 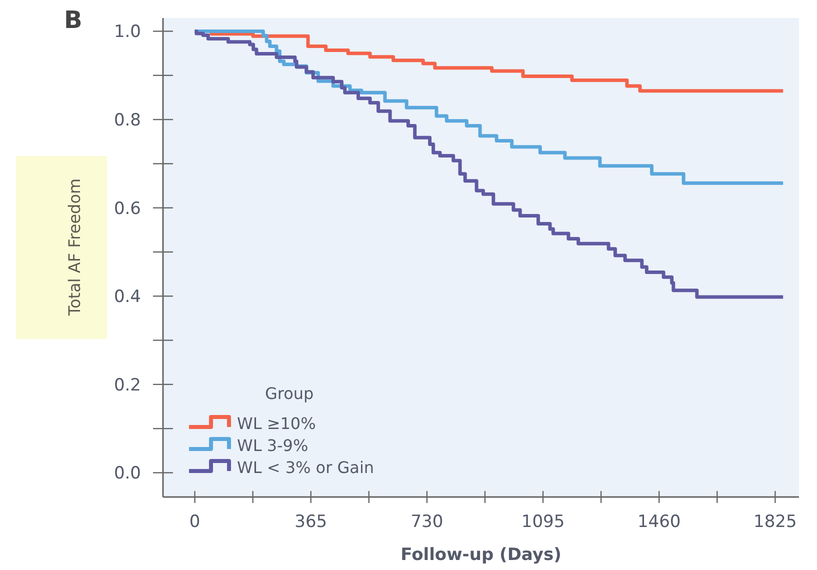 What do you see at coordinates (481, 555) in the screenshot?
I see `x-axis-title: Follow-up (Days)` at bounding box center [481, 555].